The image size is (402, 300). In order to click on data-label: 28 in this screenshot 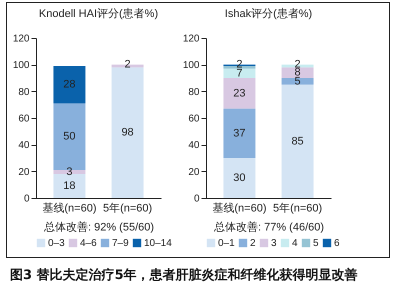, I will do `click(69, 84)`.